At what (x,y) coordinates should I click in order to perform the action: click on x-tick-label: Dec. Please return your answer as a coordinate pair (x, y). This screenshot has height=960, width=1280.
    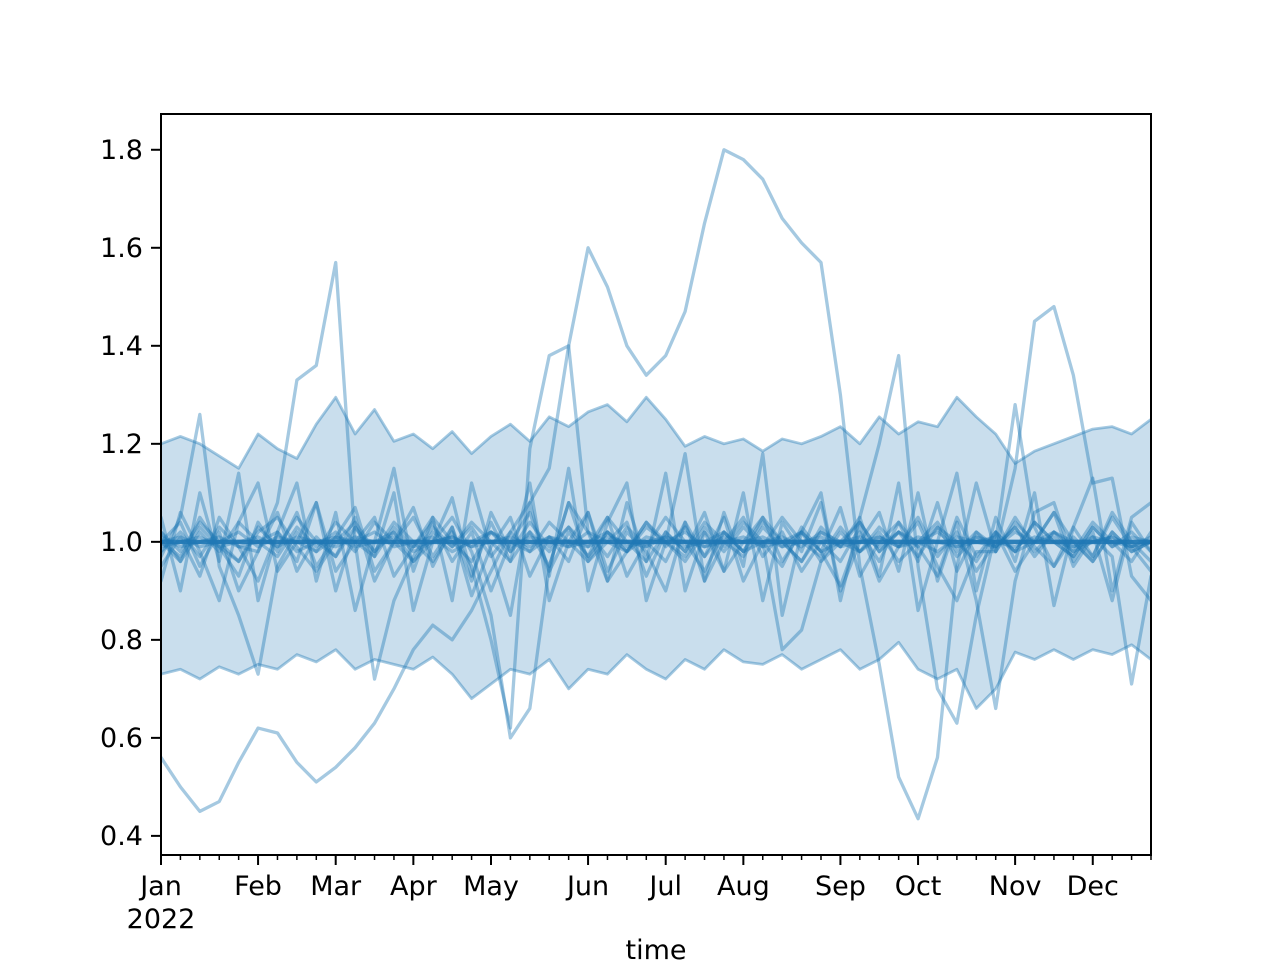
    Looking at the image, I should click on (1093, 886).